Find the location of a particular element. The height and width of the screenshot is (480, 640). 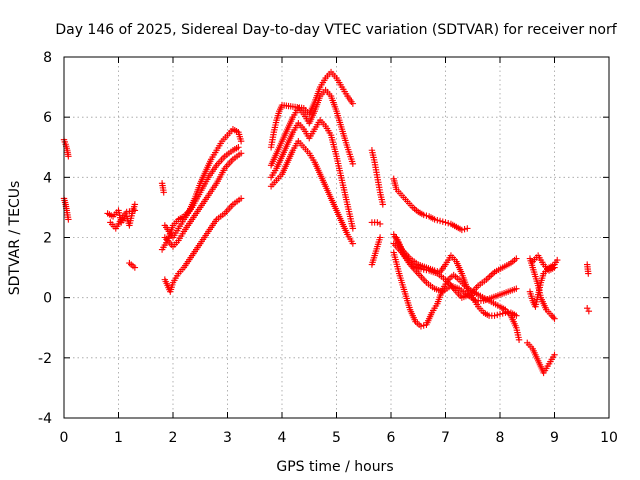

x-tick-label: 1 is located at coordinates (118, 438).